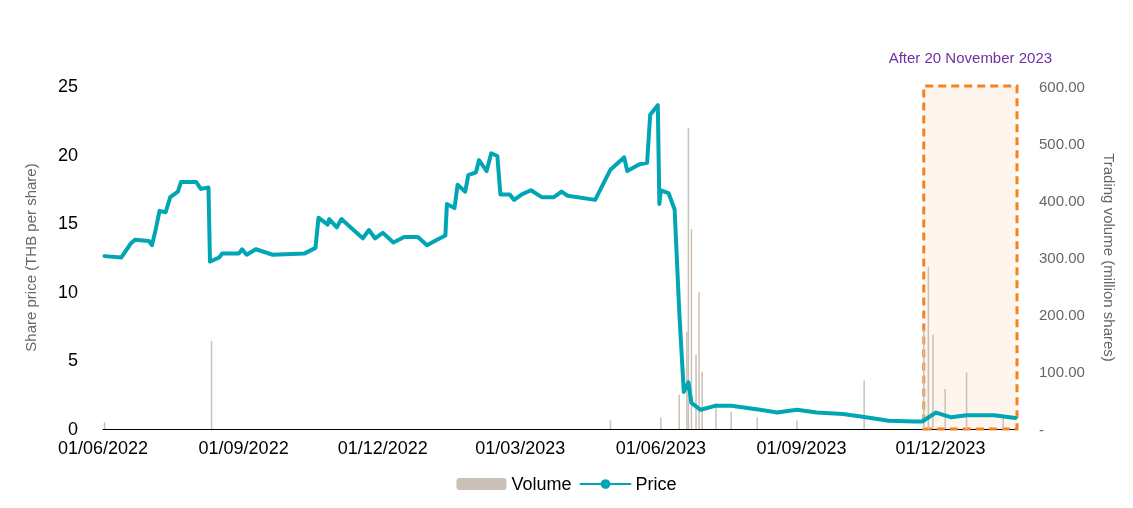 The height and width of the screenshot is (508, 1133). I want to click on y2-tick-label: 500.00, so click(1062, 143).